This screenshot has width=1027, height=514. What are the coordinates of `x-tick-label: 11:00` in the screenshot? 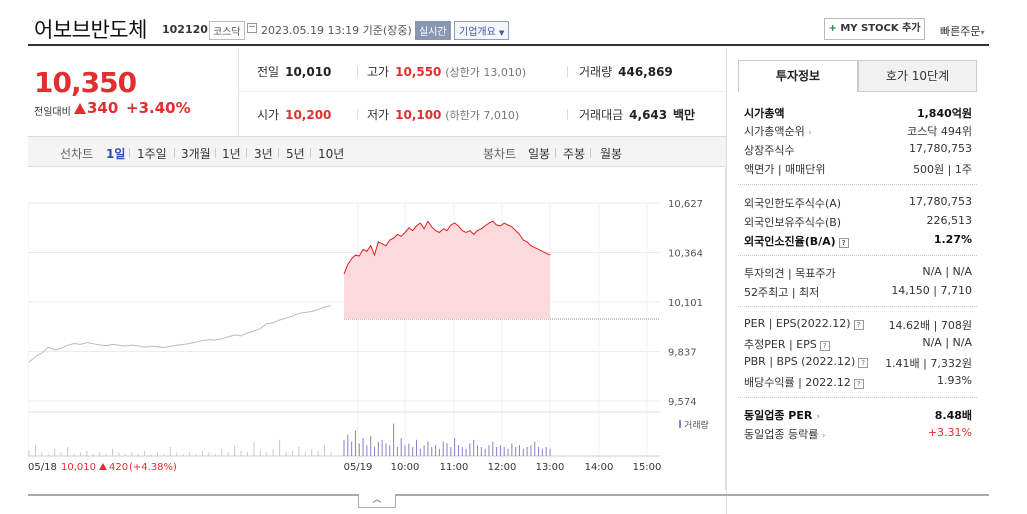 It's located at (454, 467).